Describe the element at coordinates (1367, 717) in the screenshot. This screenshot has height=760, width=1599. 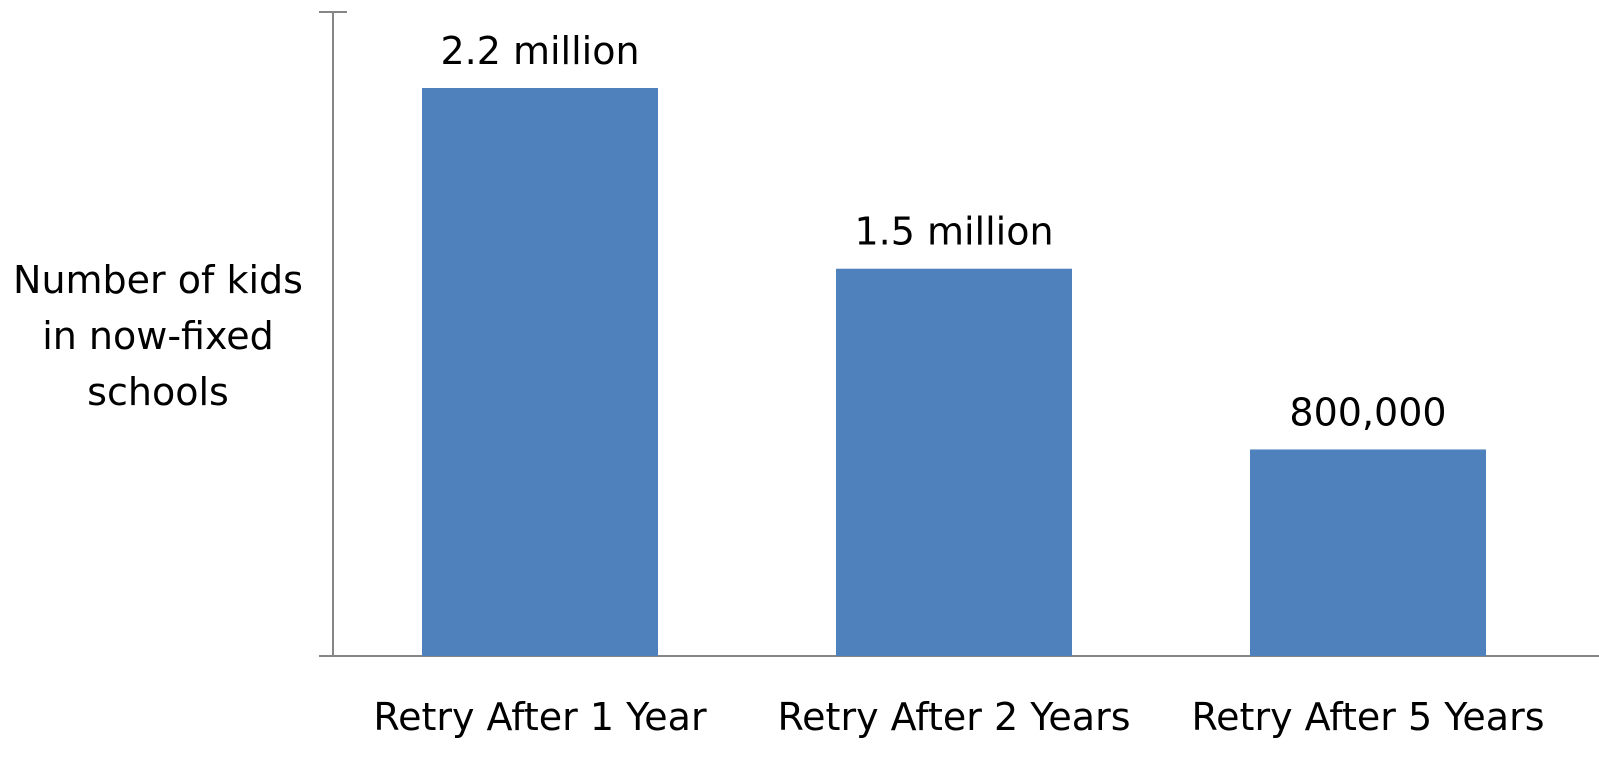
I see `category-label: Retry After 5 Years` at that location.